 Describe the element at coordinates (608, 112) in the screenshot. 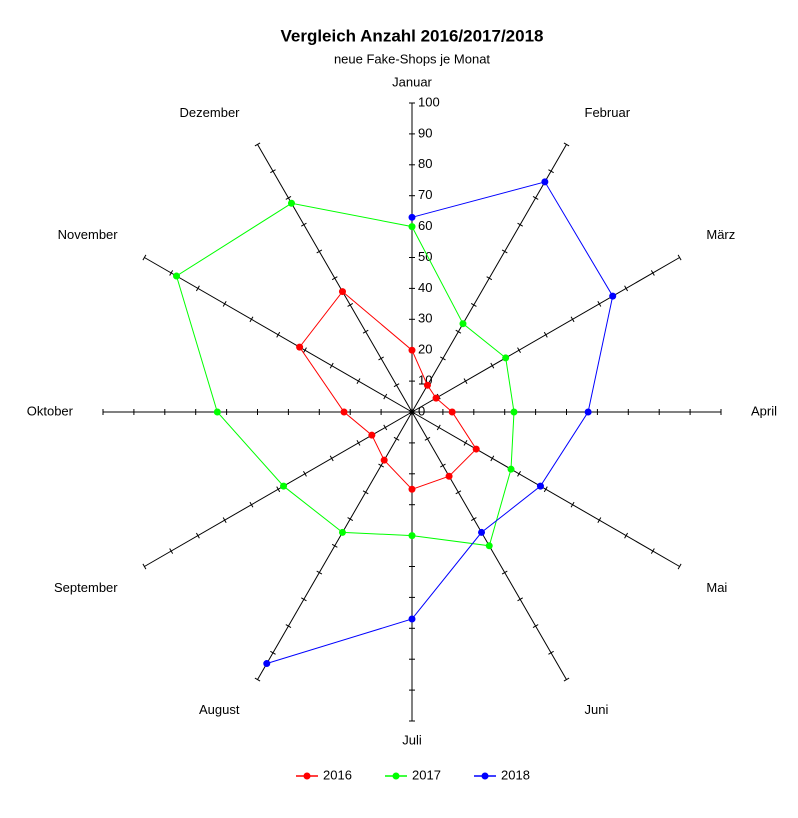

I see `category-label: Februar` at that location.